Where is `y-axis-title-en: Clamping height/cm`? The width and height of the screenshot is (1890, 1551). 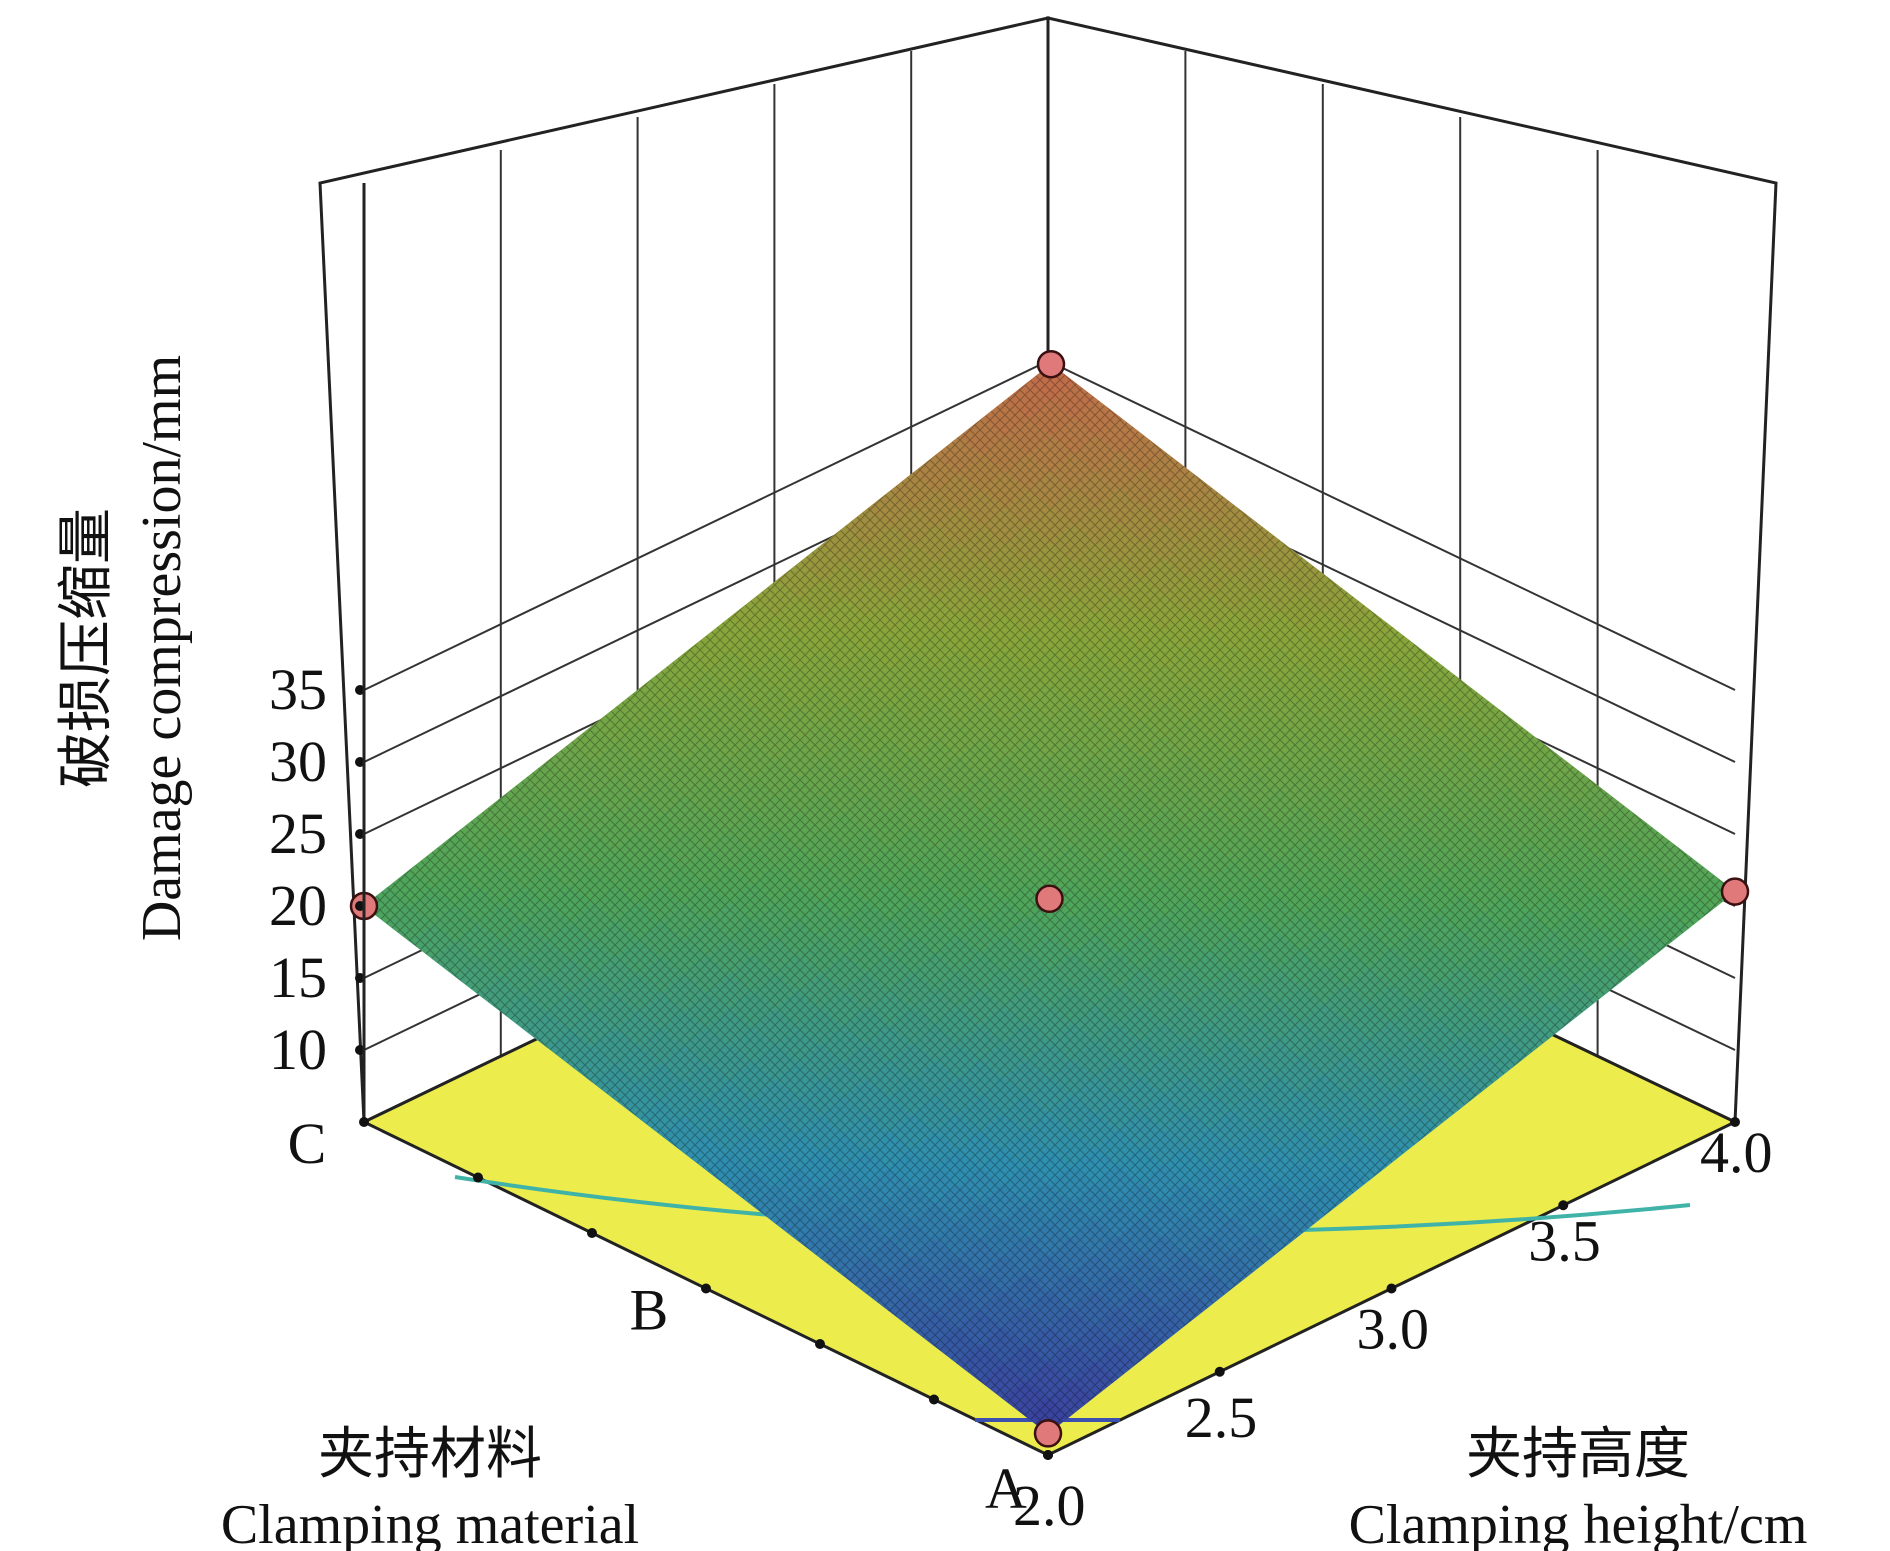 y-axis-title-en: Clamping height/cm is located at coordinates (1578, 1522).